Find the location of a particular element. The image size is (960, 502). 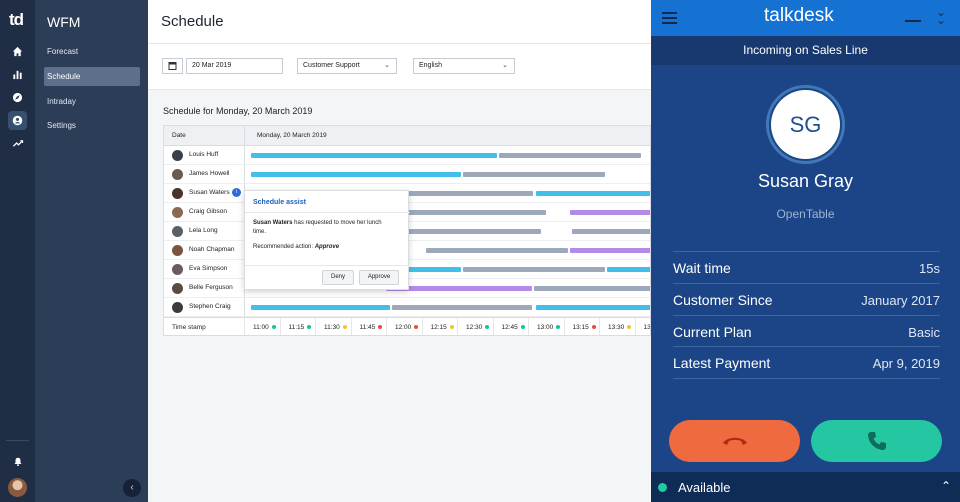

popover-message-text: has requested to move her lunch time. is located at coordinates (317, 227).